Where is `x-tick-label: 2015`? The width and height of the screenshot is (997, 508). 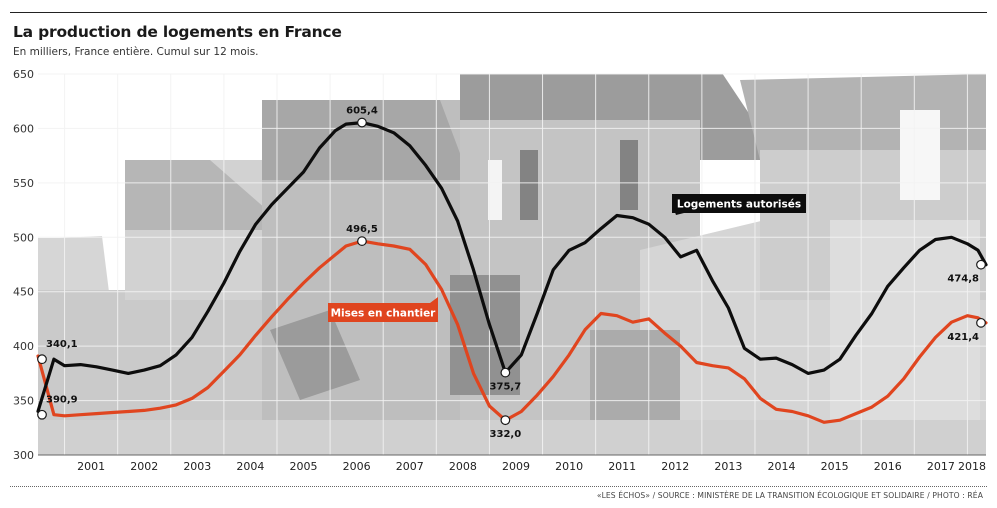 x-tick-label: 2015 is located at coordinates (835, 466).